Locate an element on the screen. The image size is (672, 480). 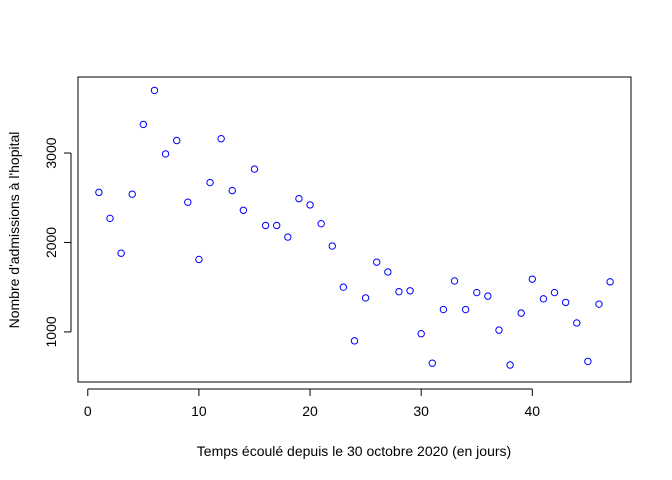
y-axis-label: Nombre d'admissions à l'hopital is located at coordinates (14, 230).